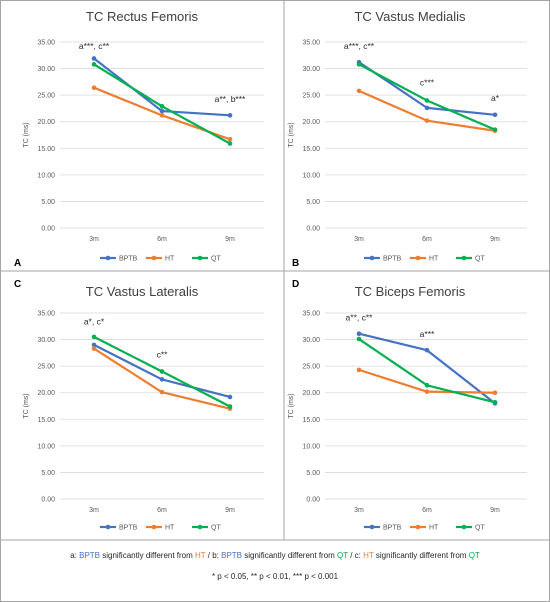 The height and width of the screenshot is (602, 550). I want to click on chart-title: TC Vastus Medialis, so click(410, 16).